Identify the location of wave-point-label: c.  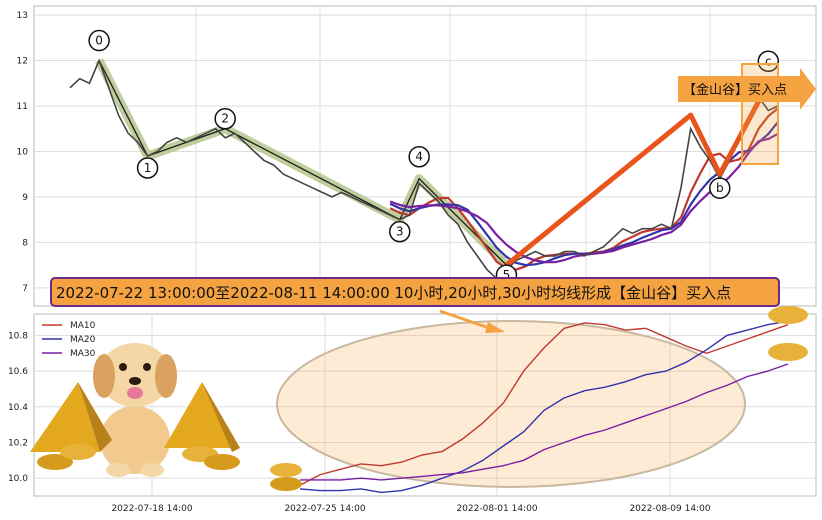
(768, 61).